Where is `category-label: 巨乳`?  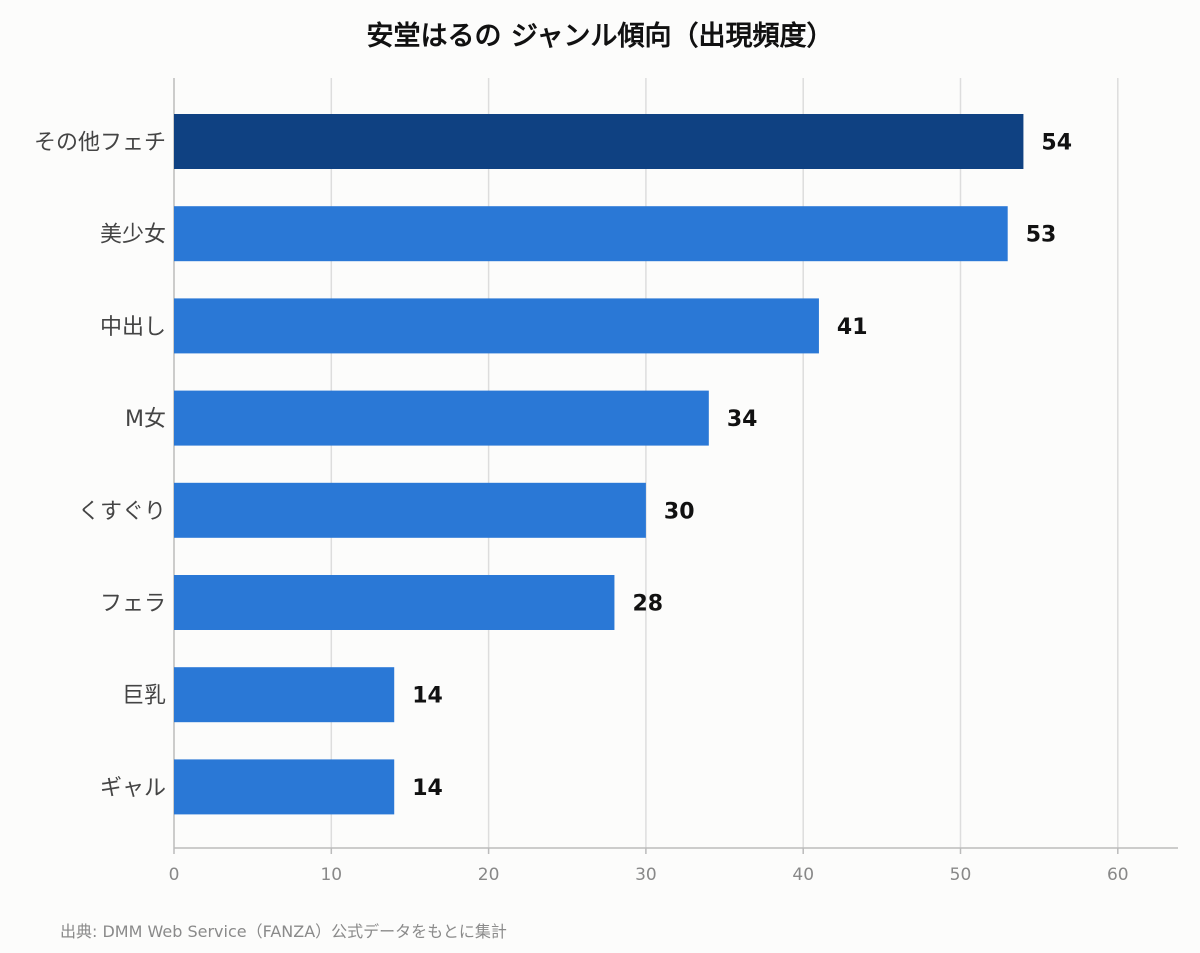
category-label: 巨乳 is located at coordinates (144, 696).